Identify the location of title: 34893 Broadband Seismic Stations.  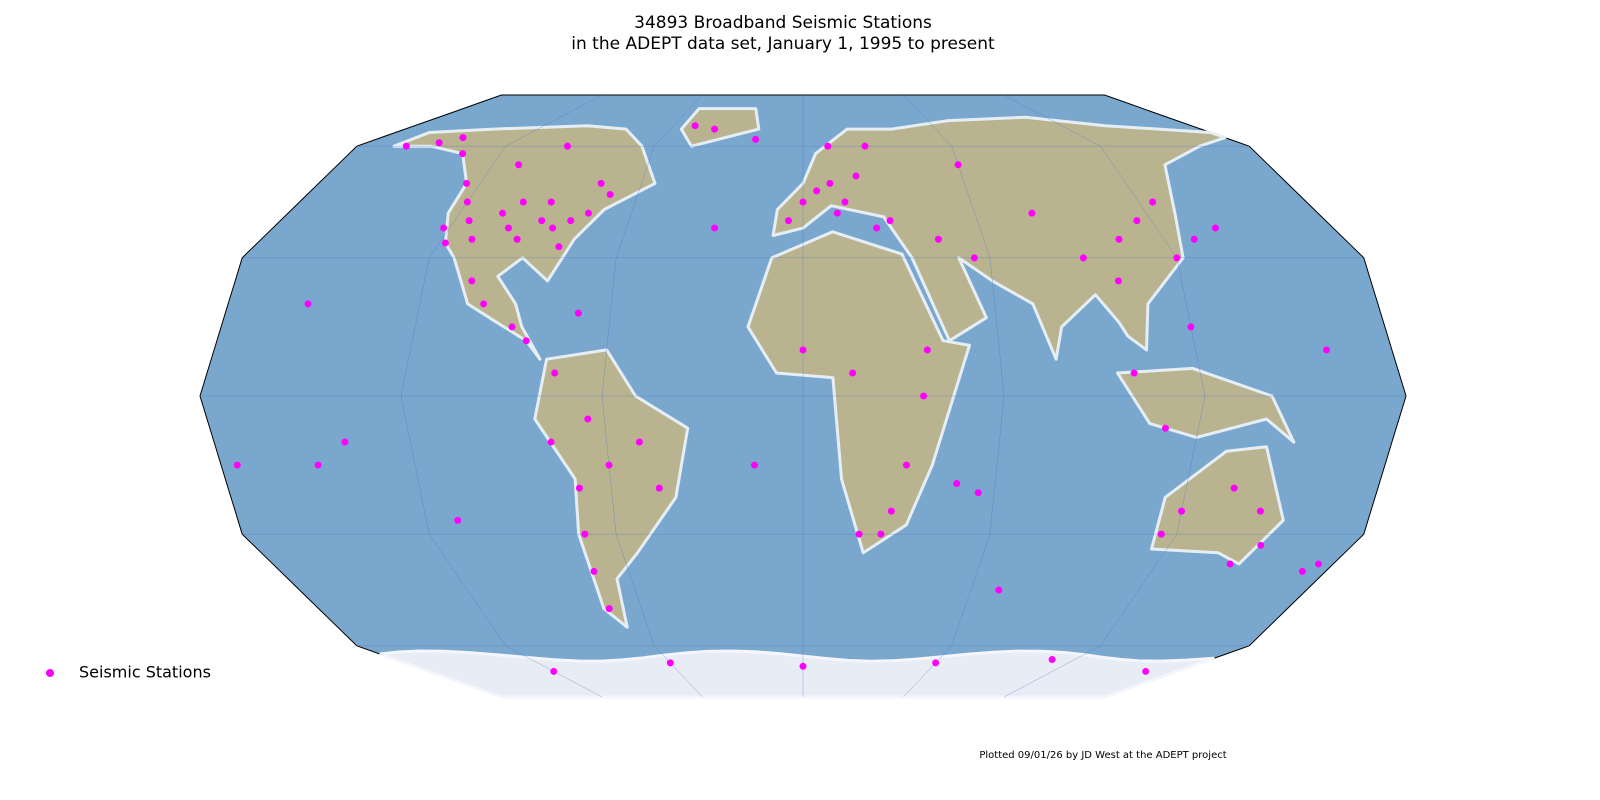
(783, 23).